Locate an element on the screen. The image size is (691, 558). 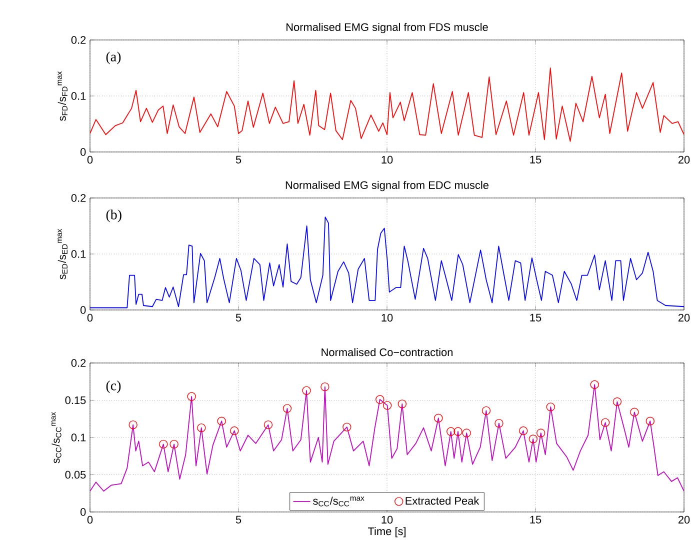
line-series is located at coordinates (387, 105).